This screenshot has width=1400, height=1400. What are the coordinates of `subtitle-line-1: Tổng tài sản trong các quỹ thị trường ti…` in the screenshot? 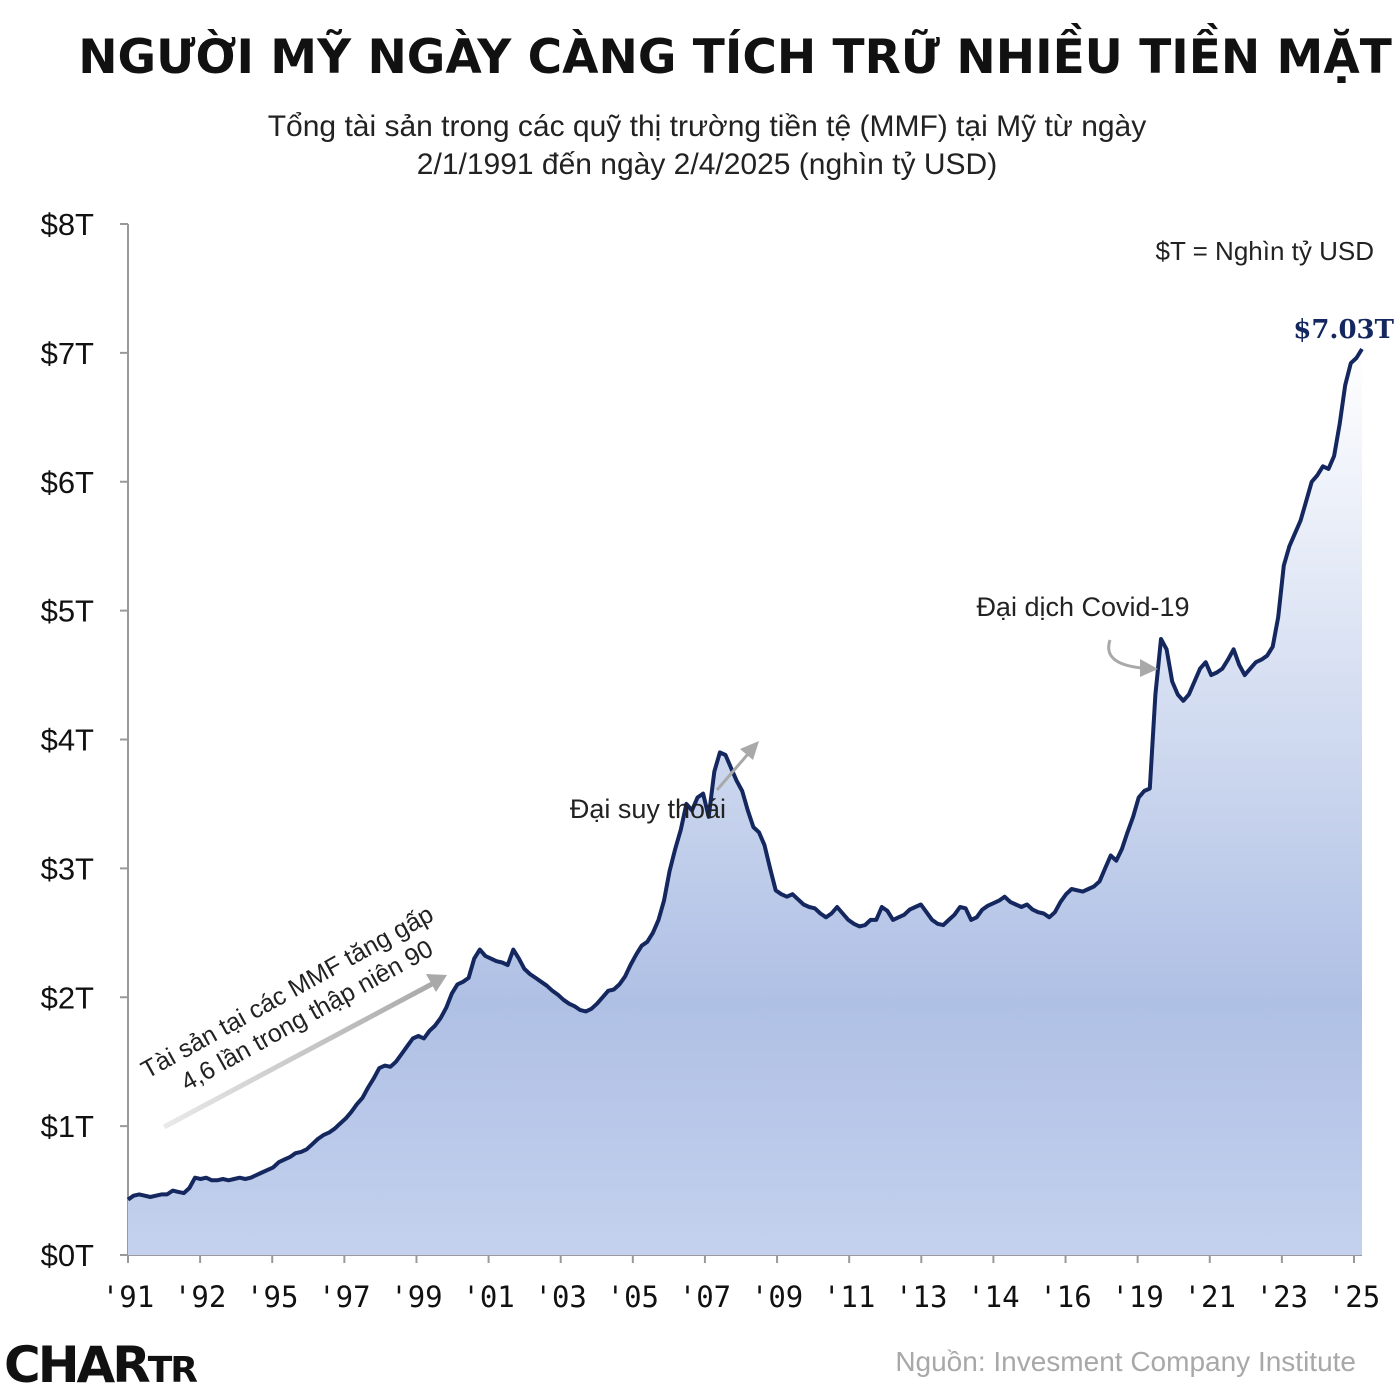 It's located at (707, 126).